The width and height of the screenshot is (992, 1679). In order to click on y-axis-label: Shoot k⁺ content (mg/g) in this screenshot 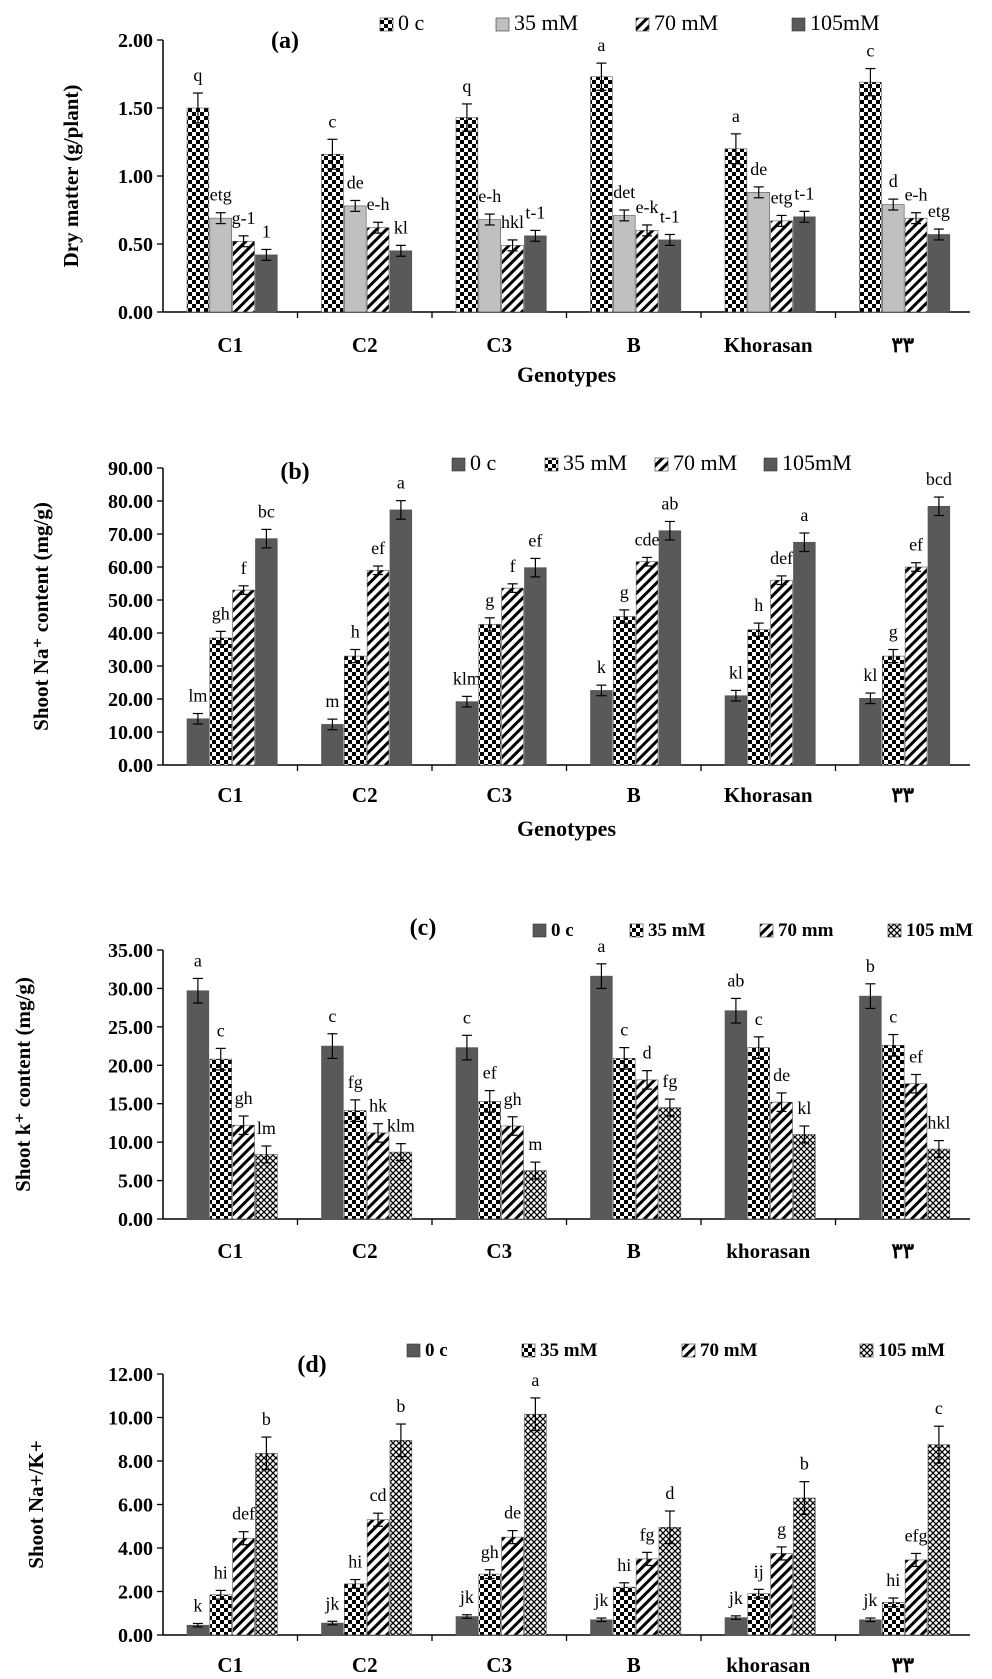, I will do `click(23, 1084)`.